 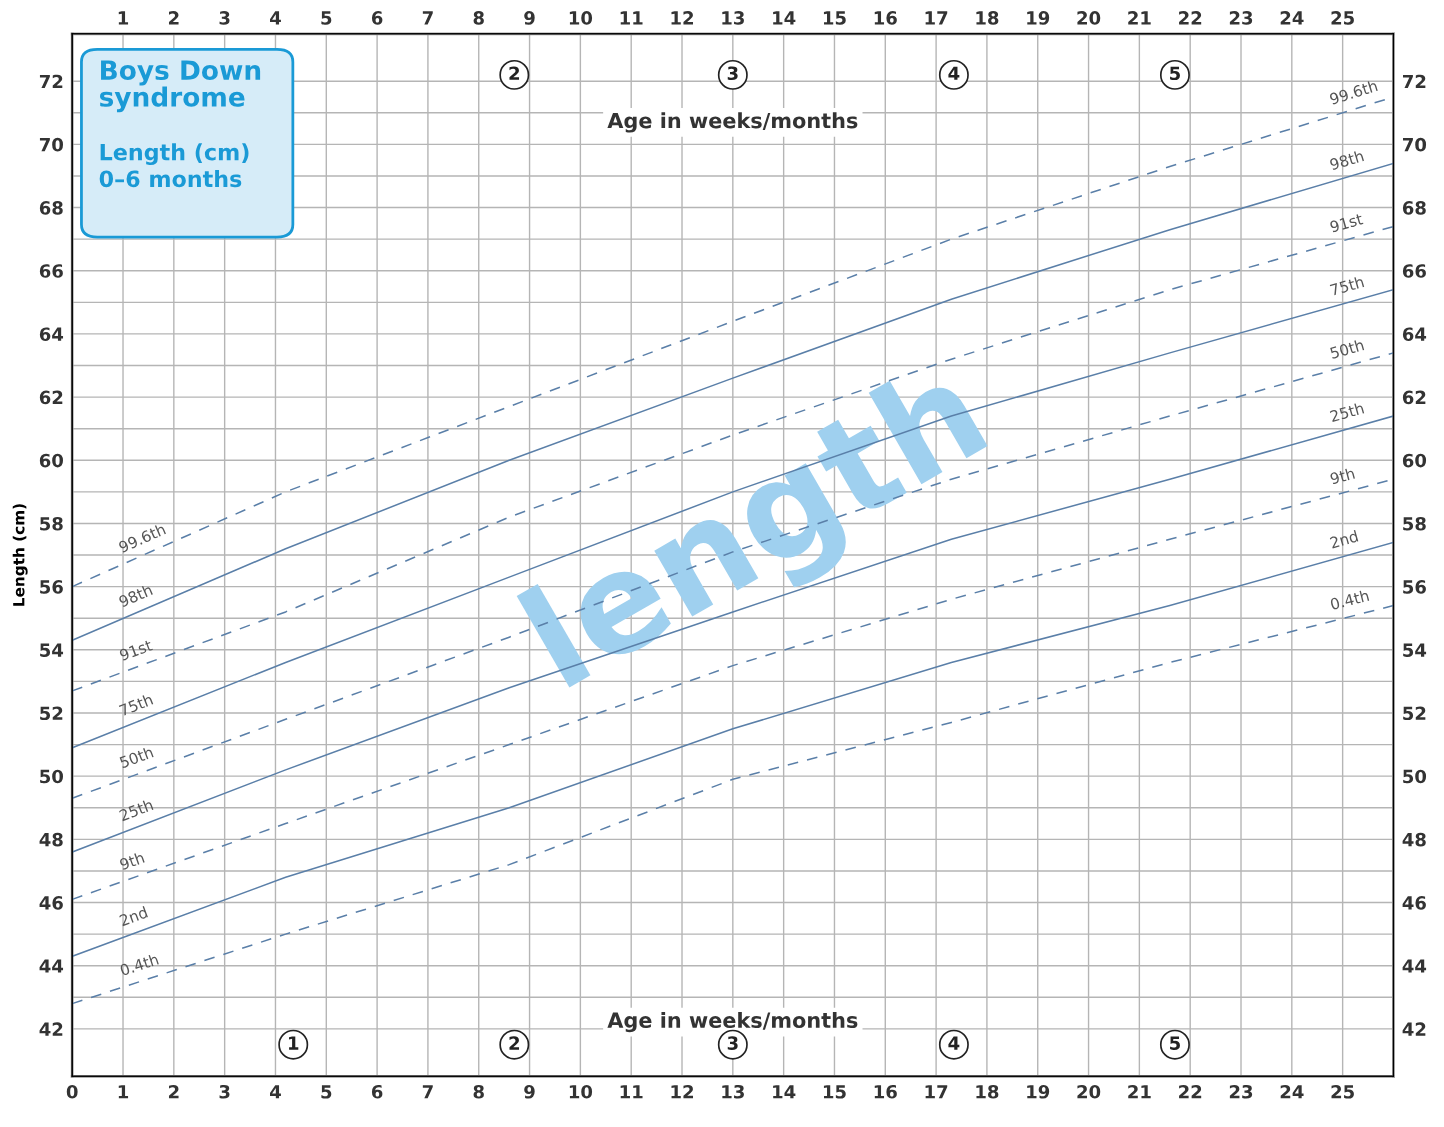 What do you see at coordinates (733, 18) in the screenshot?
I see `x2-tick-label: 13` at bounding box center [733, 18].